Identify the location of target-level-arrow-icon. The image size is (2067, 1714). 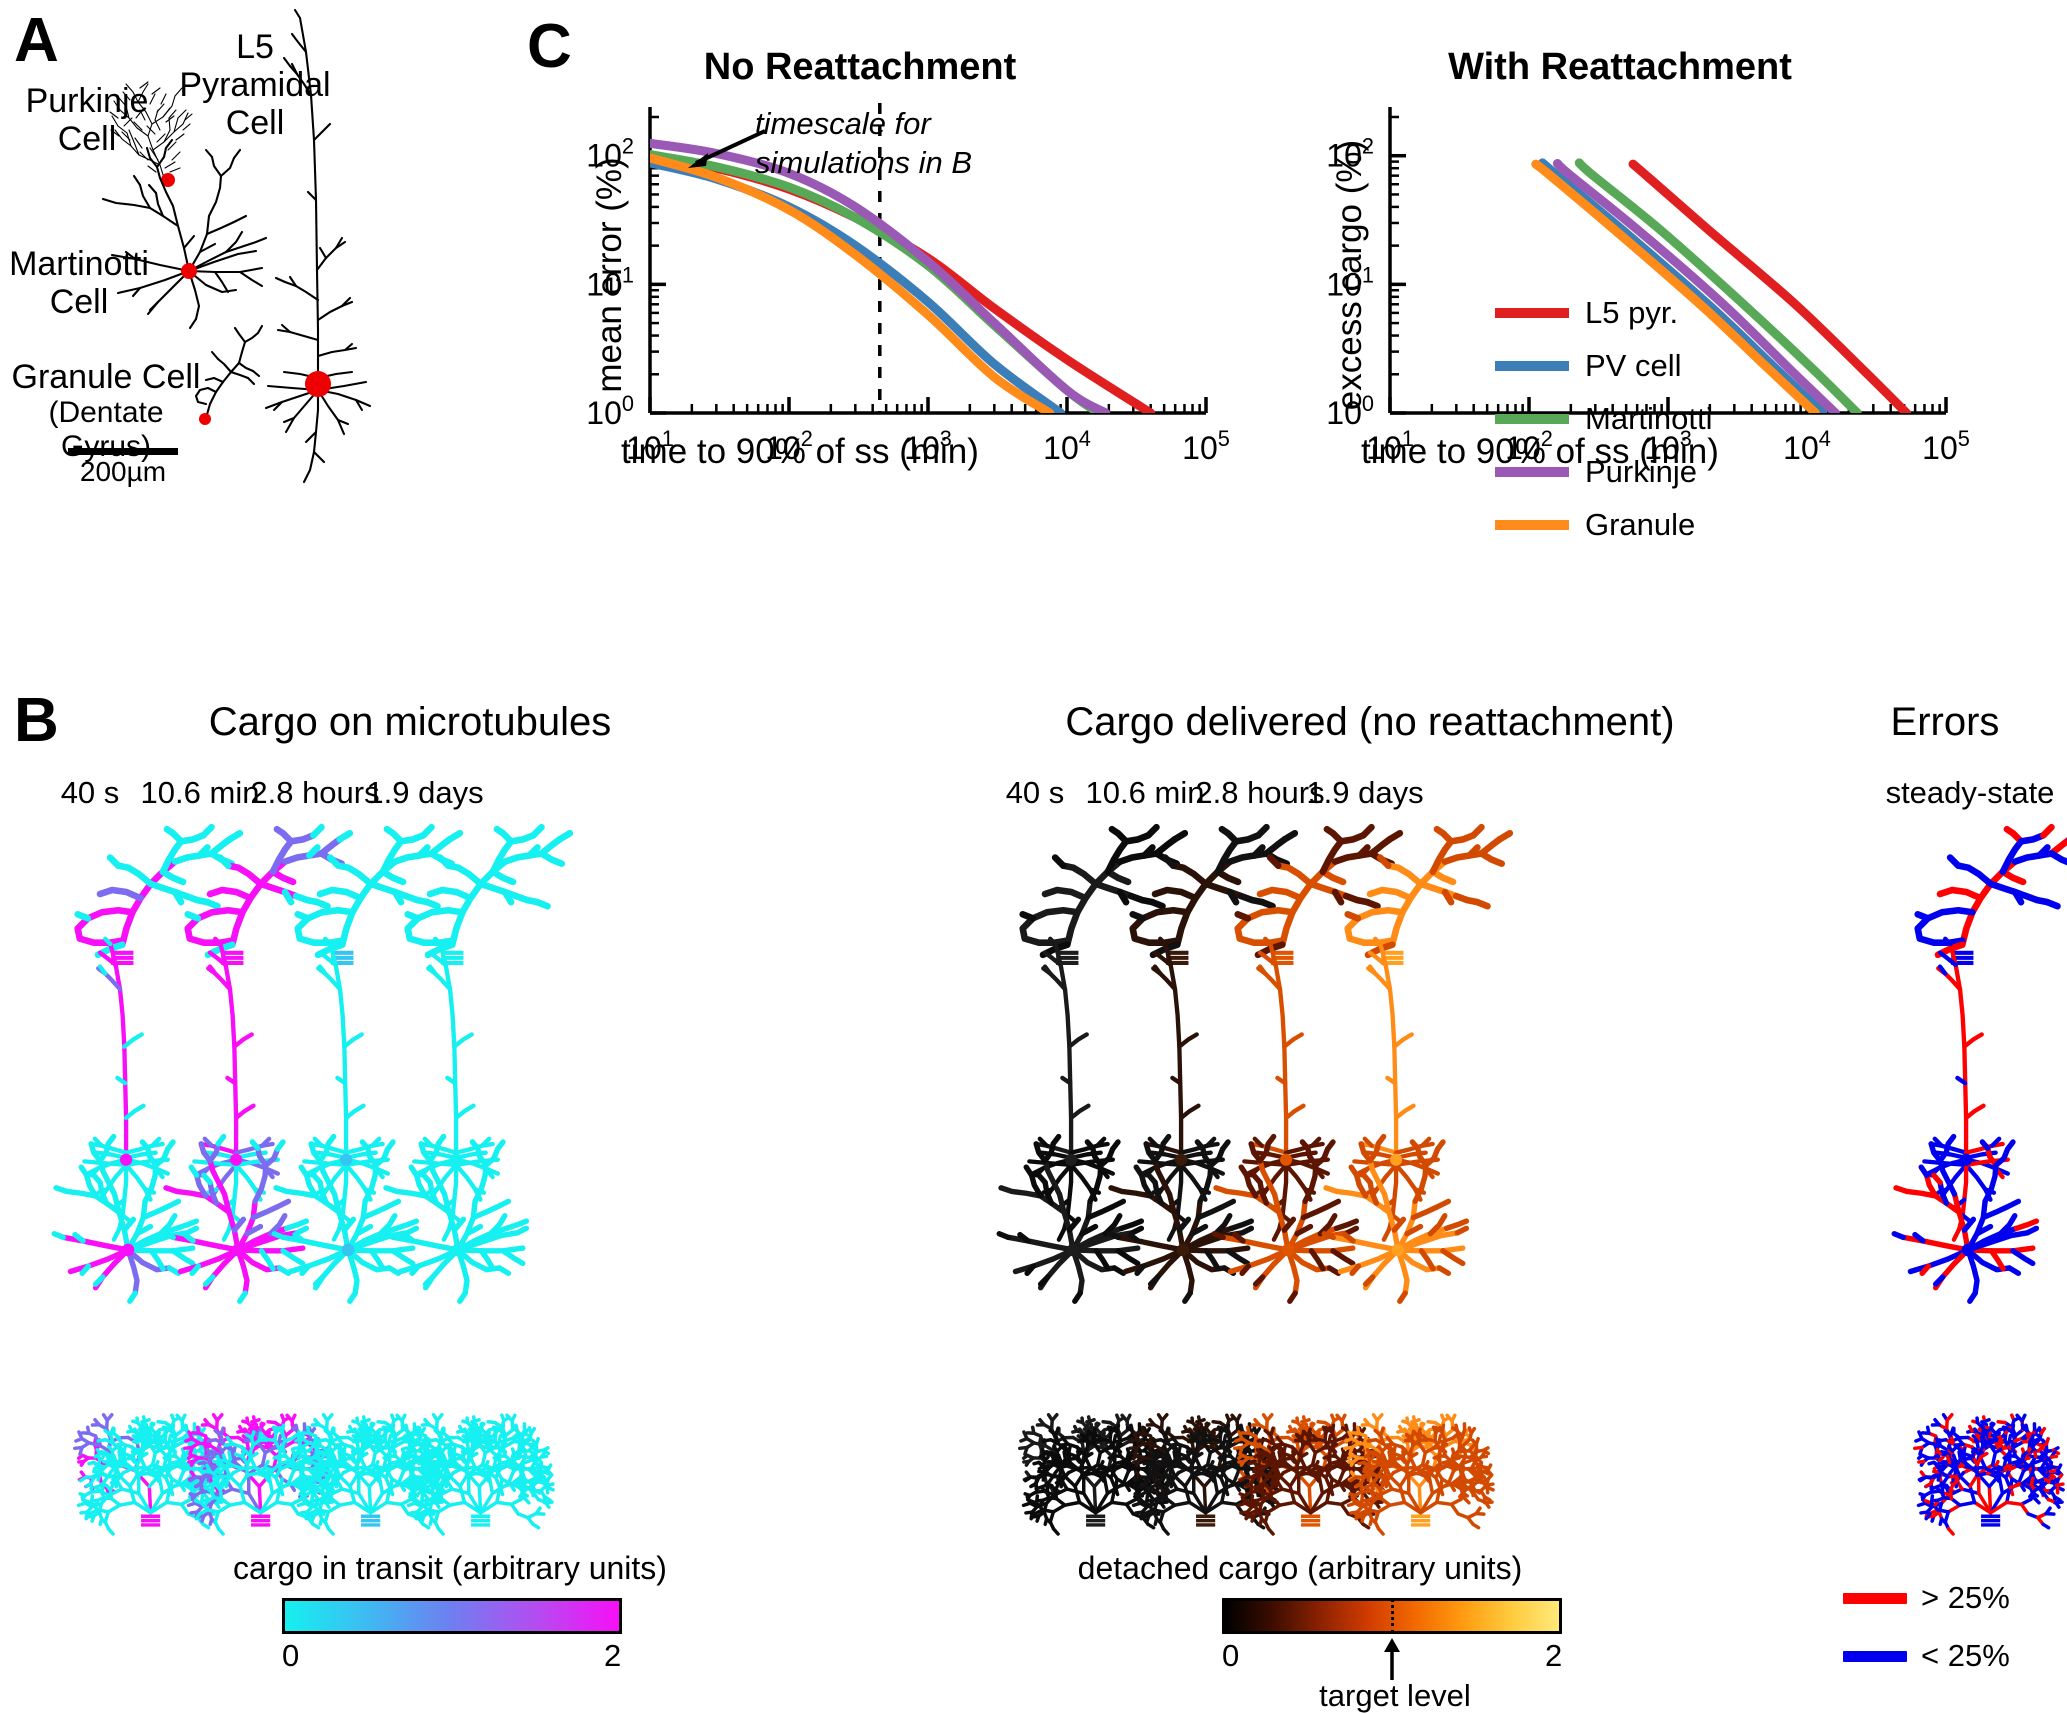
(1392, 1659).